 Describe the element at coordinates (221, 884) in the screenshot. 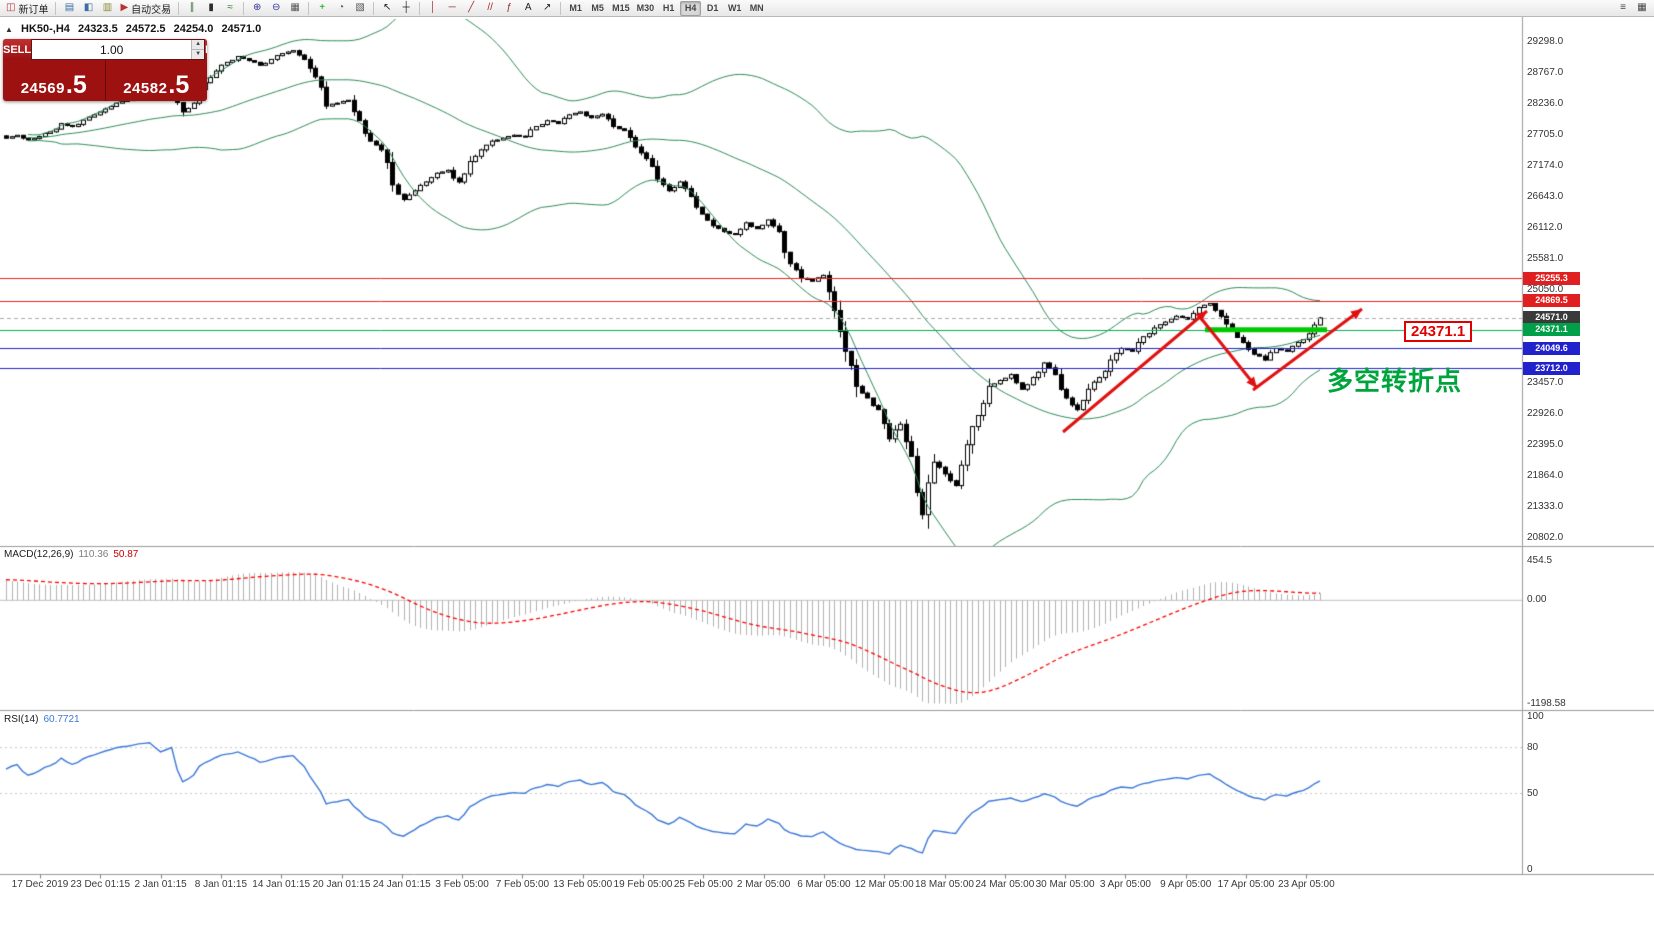

I see `time-axis-label: 8 Jan 01:15` at that location.